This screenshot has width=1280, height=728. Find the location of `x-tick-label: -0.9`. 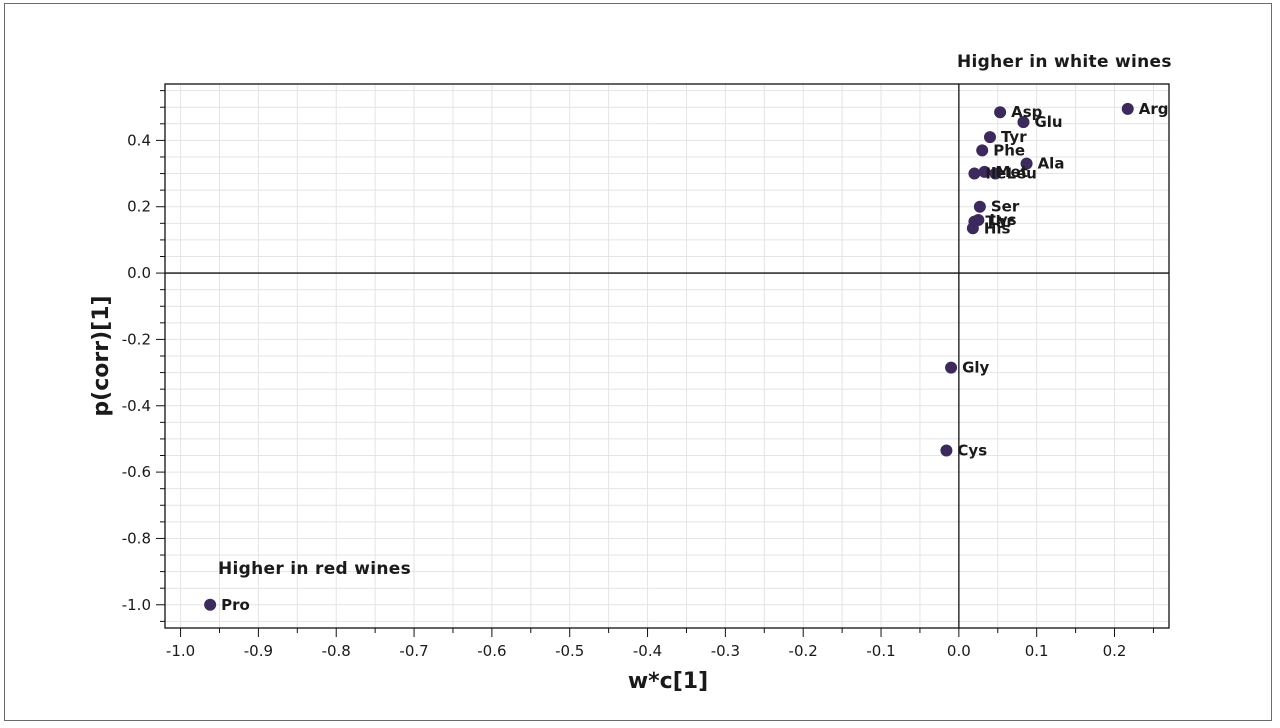

x-tick-label: -0.9 is located at coordinates (258, 651).